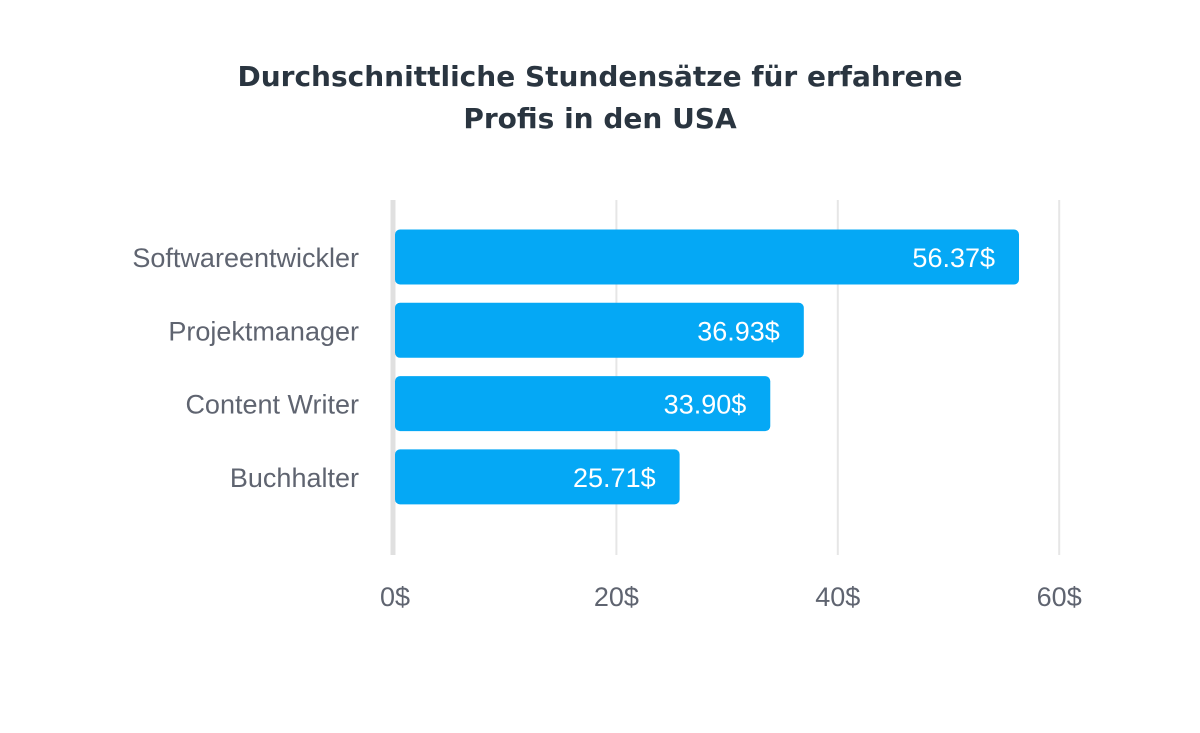 The height and width of the screenshot is (733, 1200). What do you see at coordinates (272, 405) in the screenshot?
I see `category-label-content-writer: Content Writer` at bounding box center [272, 405].